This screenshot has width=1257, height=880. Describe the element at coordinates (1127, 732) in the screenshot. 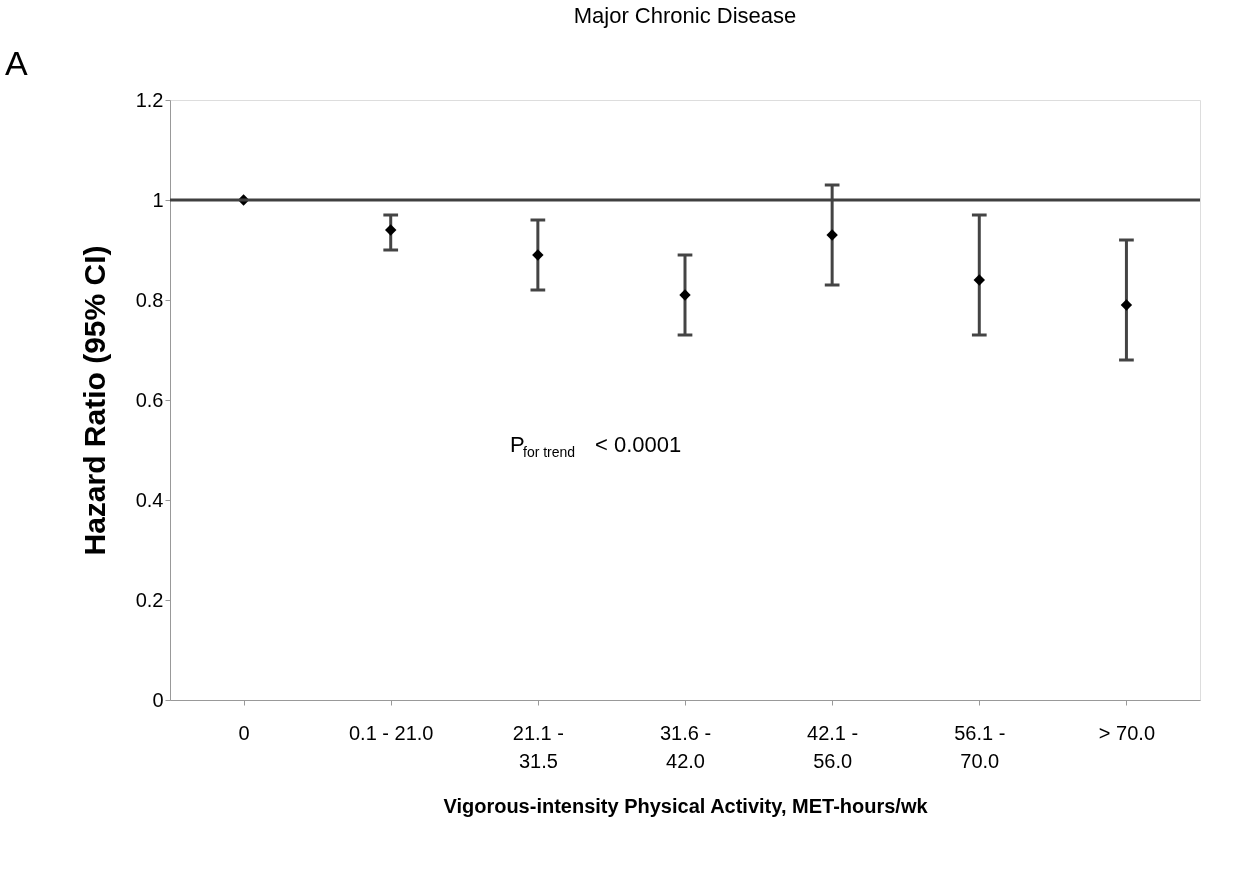

I see `x-tick-label: > 70.0` at that location.